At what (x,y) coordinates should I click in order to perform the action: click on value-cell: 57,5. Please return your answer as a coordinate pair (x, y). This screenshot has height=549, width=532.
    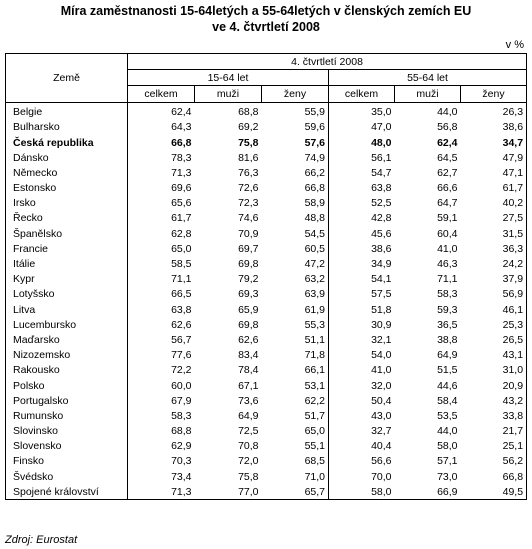
    Looking at the image, I should click on (381, 294).